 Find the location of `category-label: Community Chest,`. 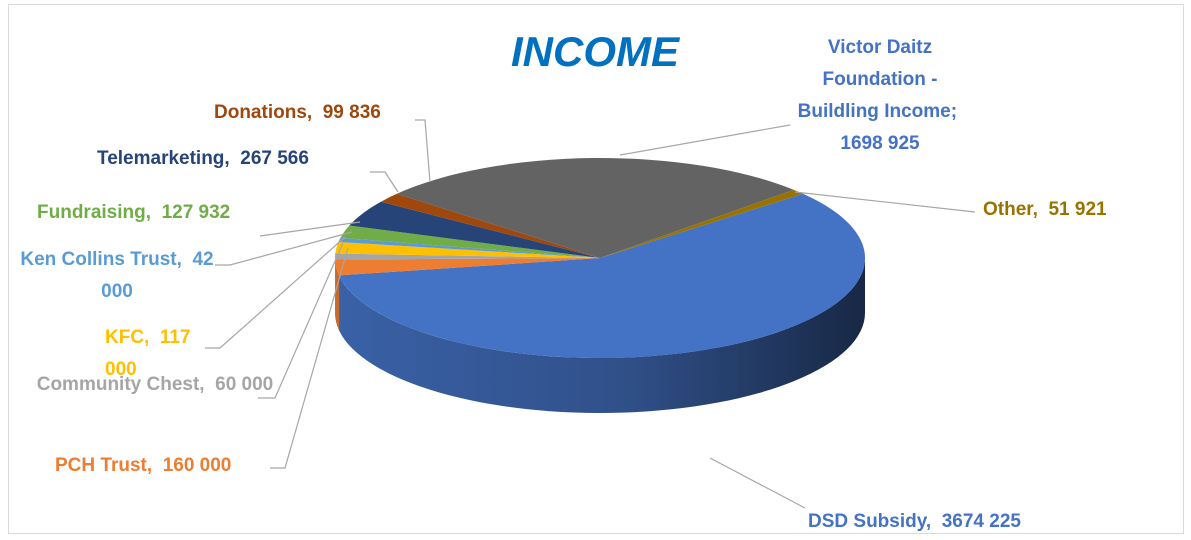

category-label: Community Chest, is located at coordinates (120, 384).